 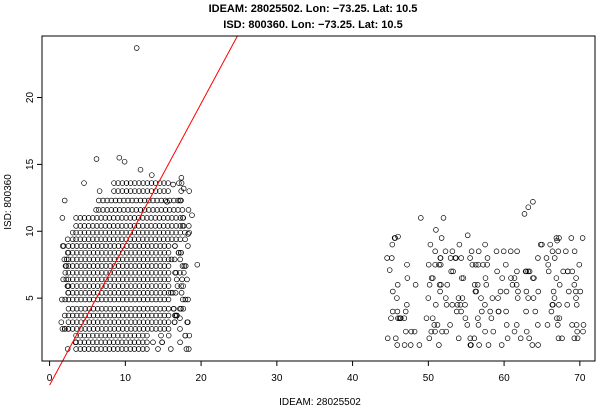 I want to click on y-axis: 5 10 15 20, so click(x=33, y=196).